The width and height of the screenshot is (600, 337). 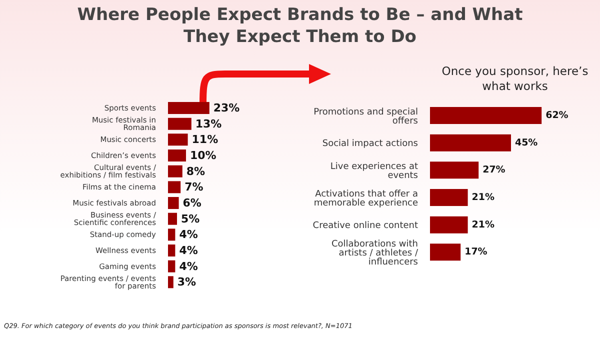 What do you see at coordinates (494, 170) in the screenshot?
I see `data-label: 27%` at bounding box center [494, 170].